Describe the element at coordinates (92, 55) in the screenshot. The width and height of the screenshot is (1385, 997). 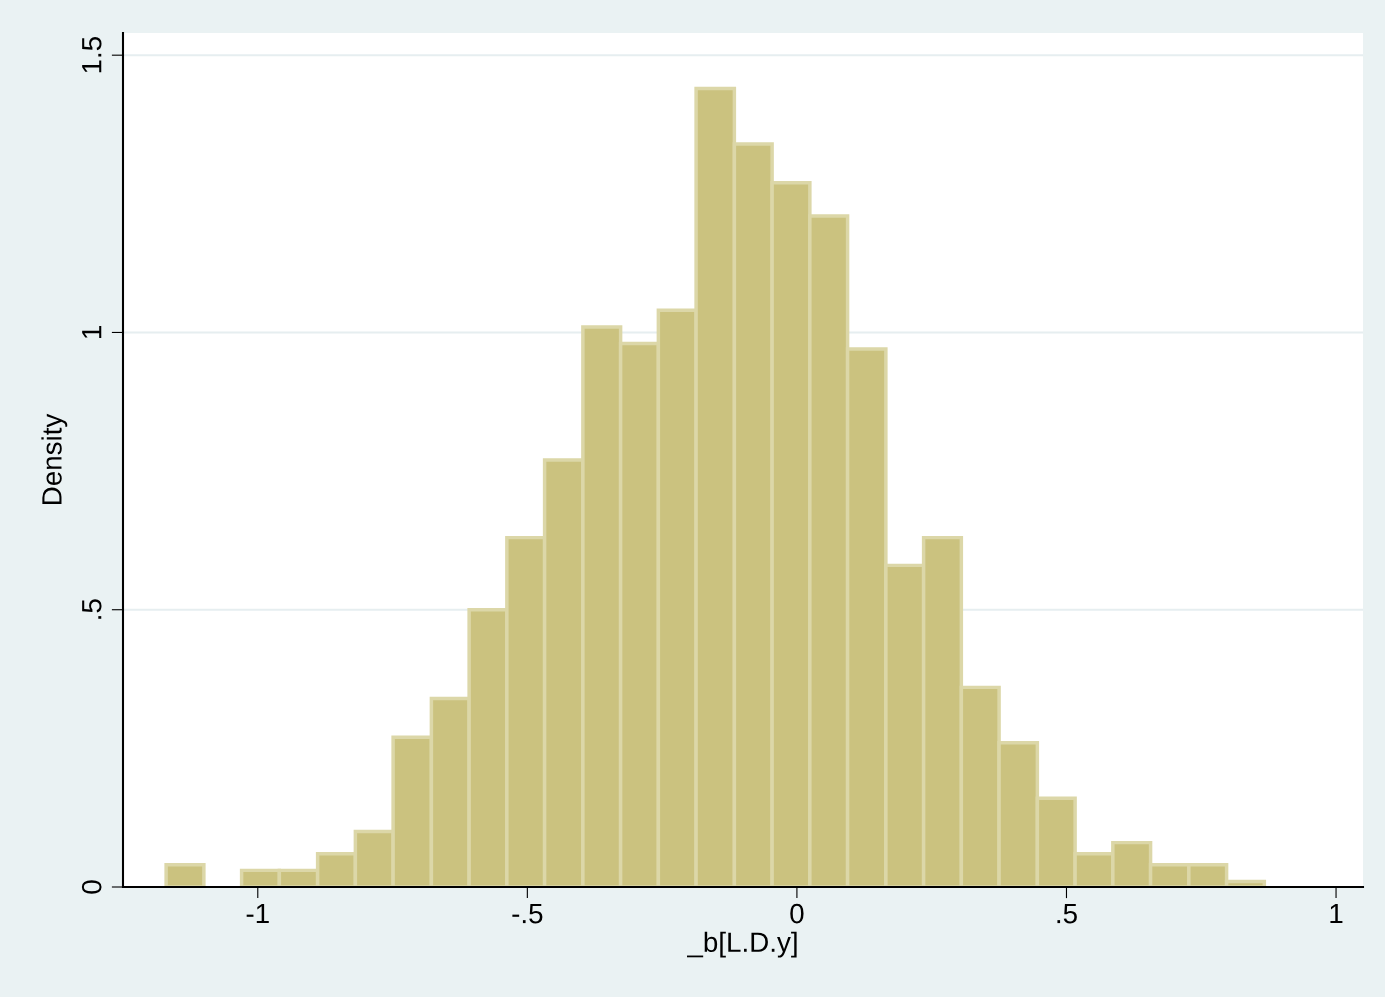
I see `y-tick-label: 1.5` at that location.